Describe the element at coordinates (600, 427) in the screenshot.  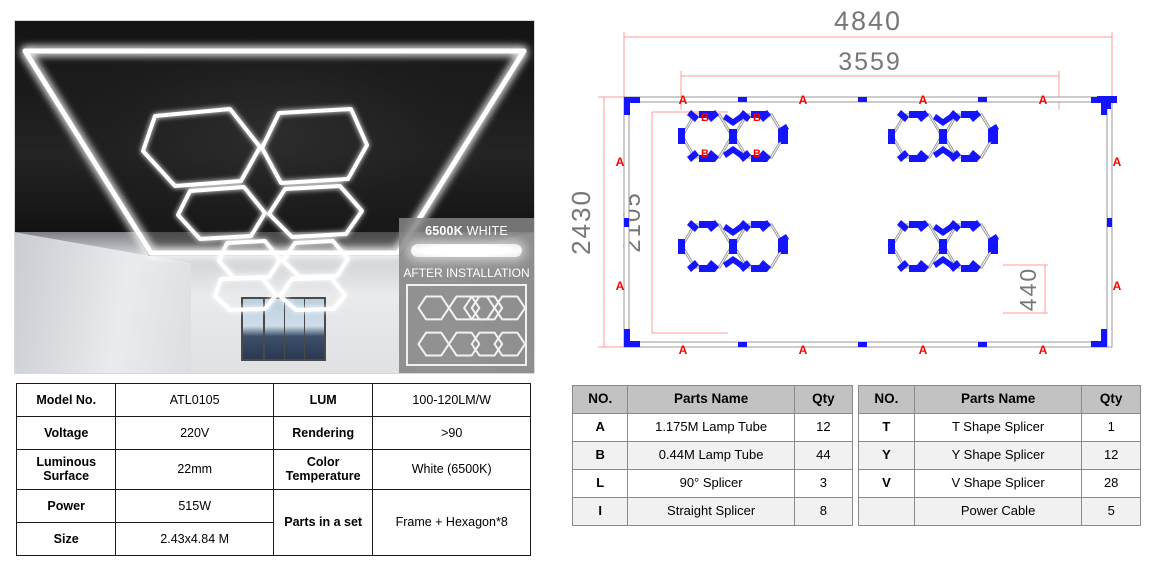
I see `part-no: A` at that location.